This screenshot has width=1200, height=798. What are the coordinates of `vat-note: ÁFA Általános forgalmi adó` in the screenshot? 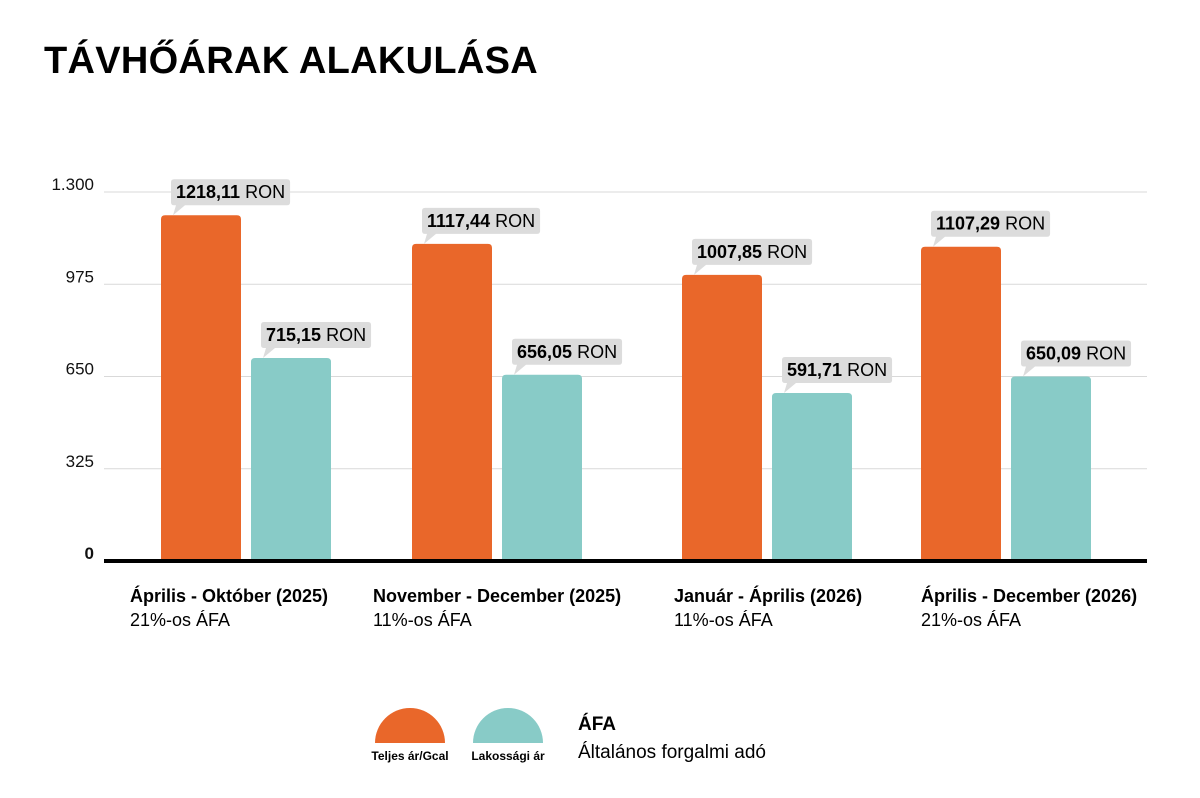 It's located at (672, 738).